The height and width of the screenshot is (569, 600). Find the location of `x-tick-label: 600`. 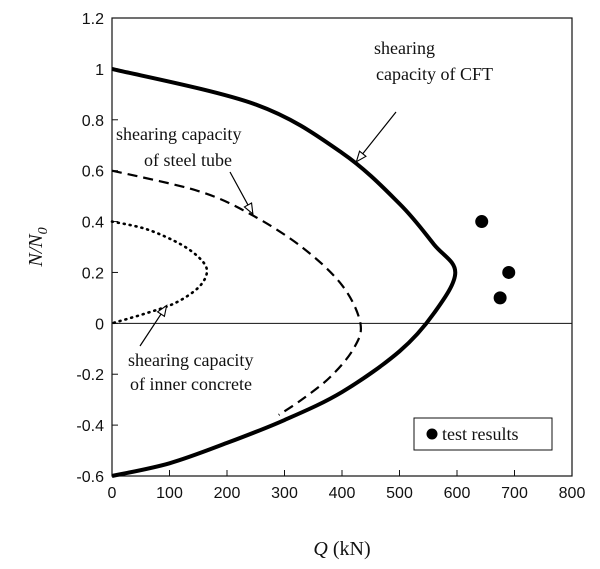

x-tick-label: 600 is located at coordinates (457, 493).